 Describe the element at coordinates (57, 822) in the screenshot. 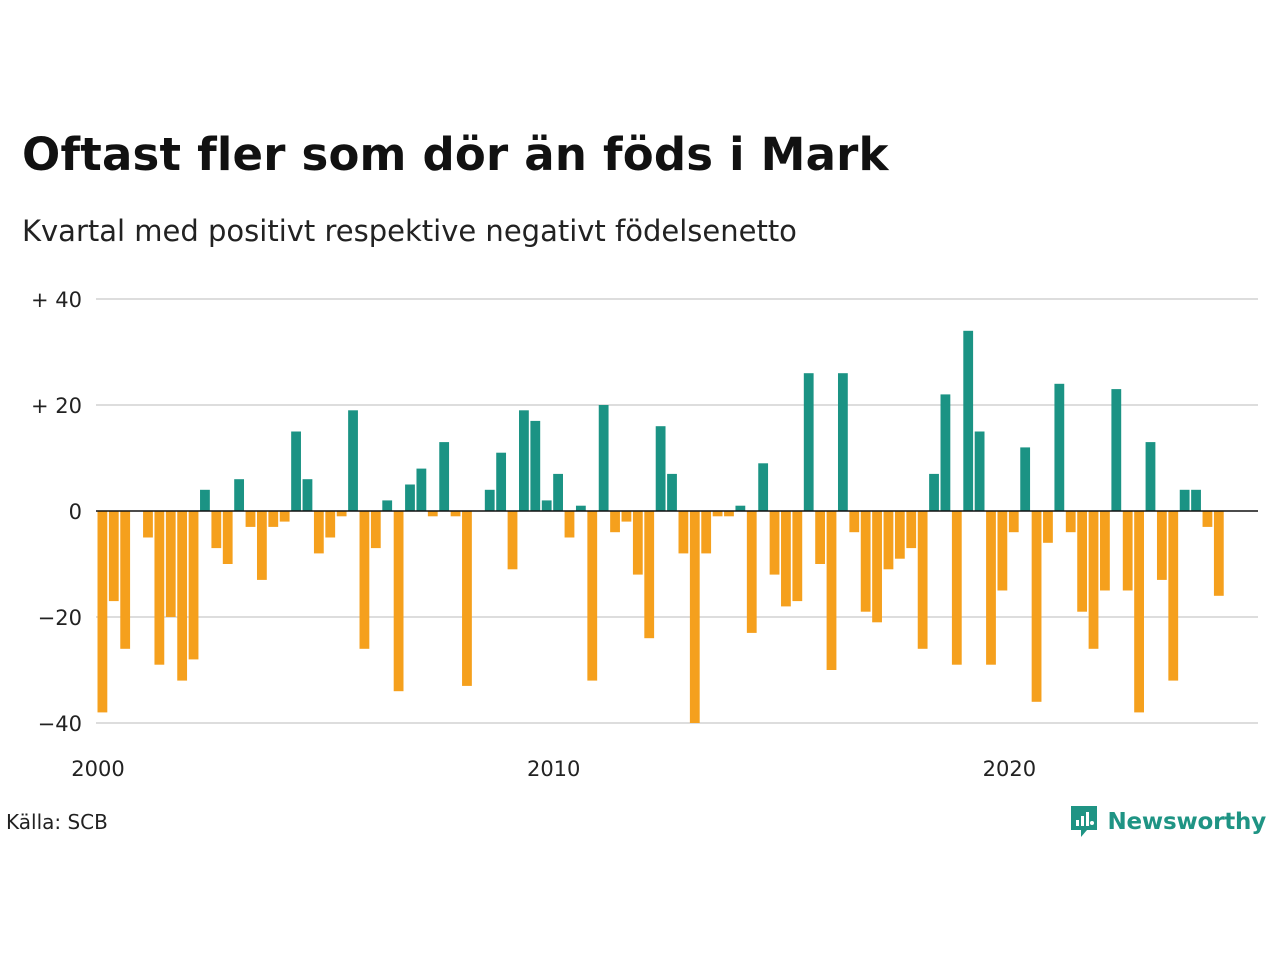

I see `source-label: Källa: SCB` at that location.